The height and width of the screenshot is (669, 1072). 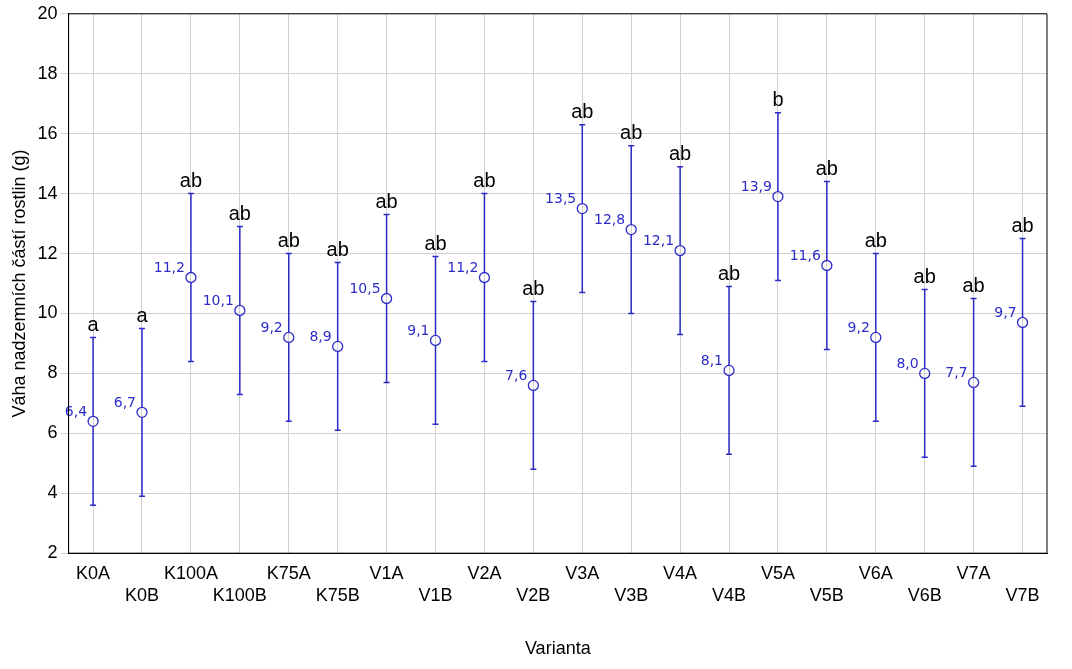 What do you see at coordinates (756, 186) in the screenshot?
I see `data-label: 13,9` at bounding box center [756, 186].